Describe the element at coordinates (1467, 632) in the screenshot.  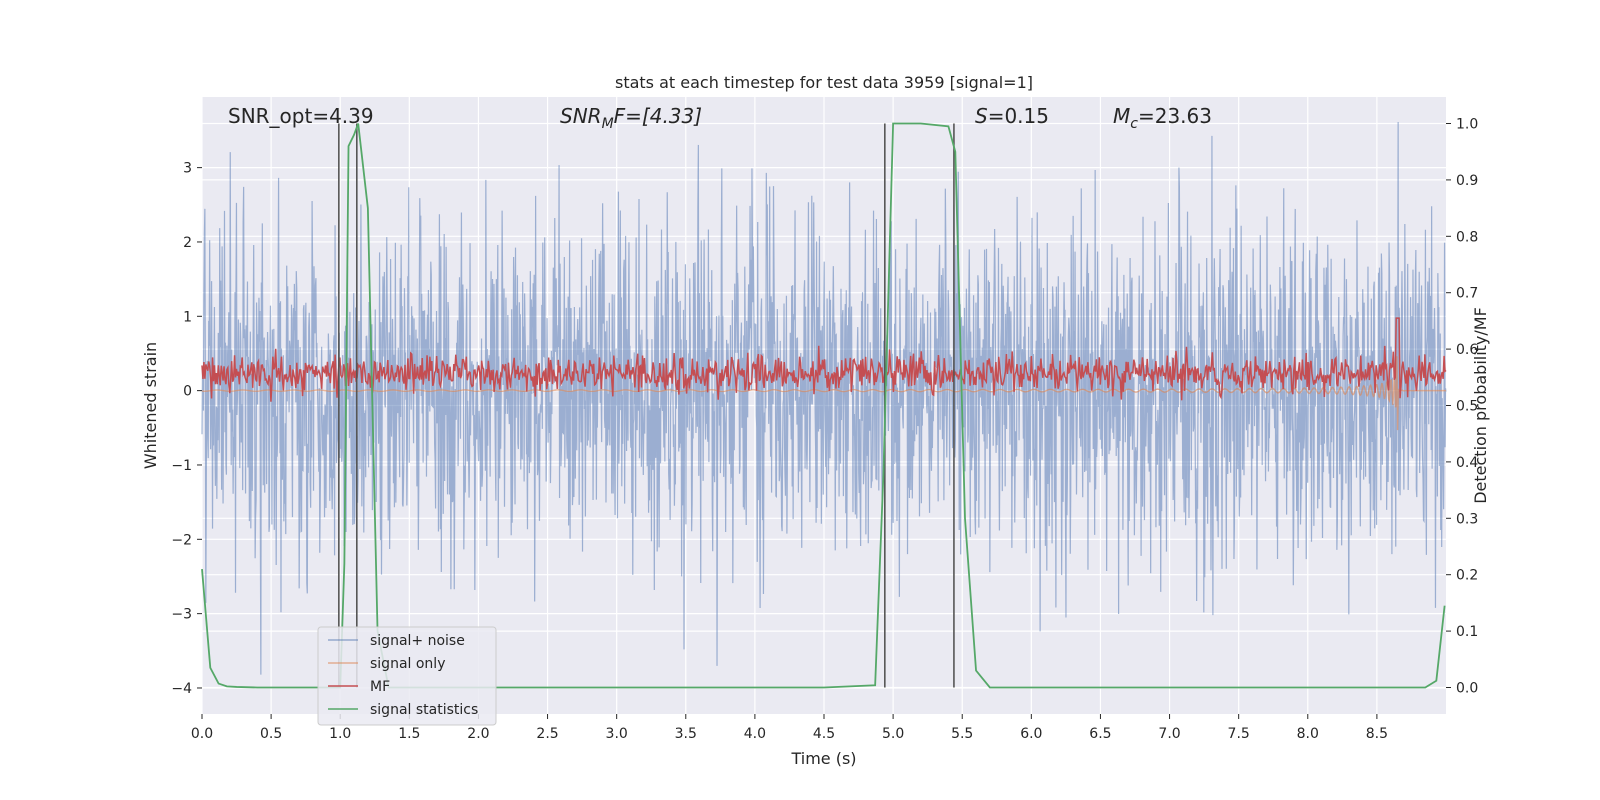
I see `y-right-tick-label: 0.1` at that location.